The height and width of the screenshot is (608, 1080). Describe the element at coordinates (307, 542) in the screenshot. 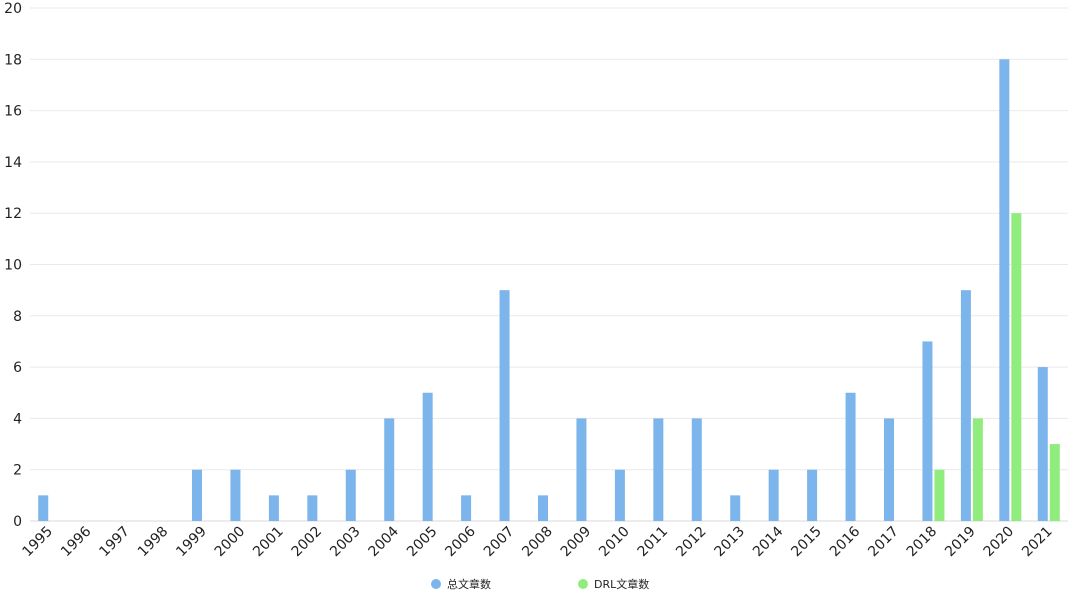

I see `x-tick-label: 2002` at that location.